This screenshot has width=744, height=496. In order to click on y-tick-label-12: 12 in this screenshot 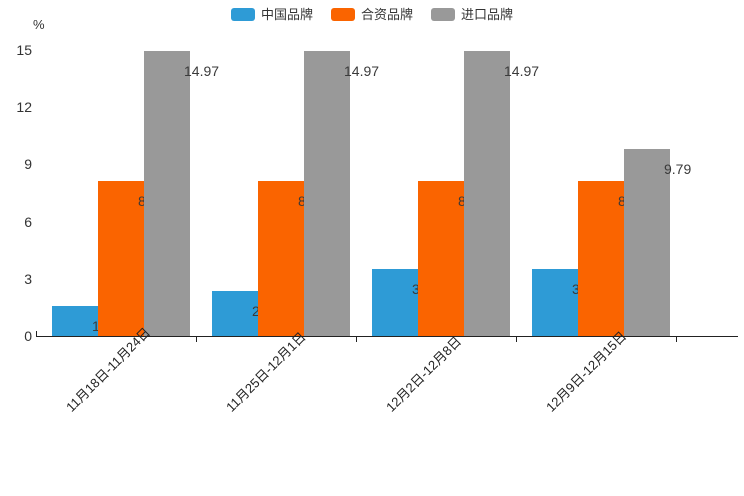, I will do `click(24, 107)`.